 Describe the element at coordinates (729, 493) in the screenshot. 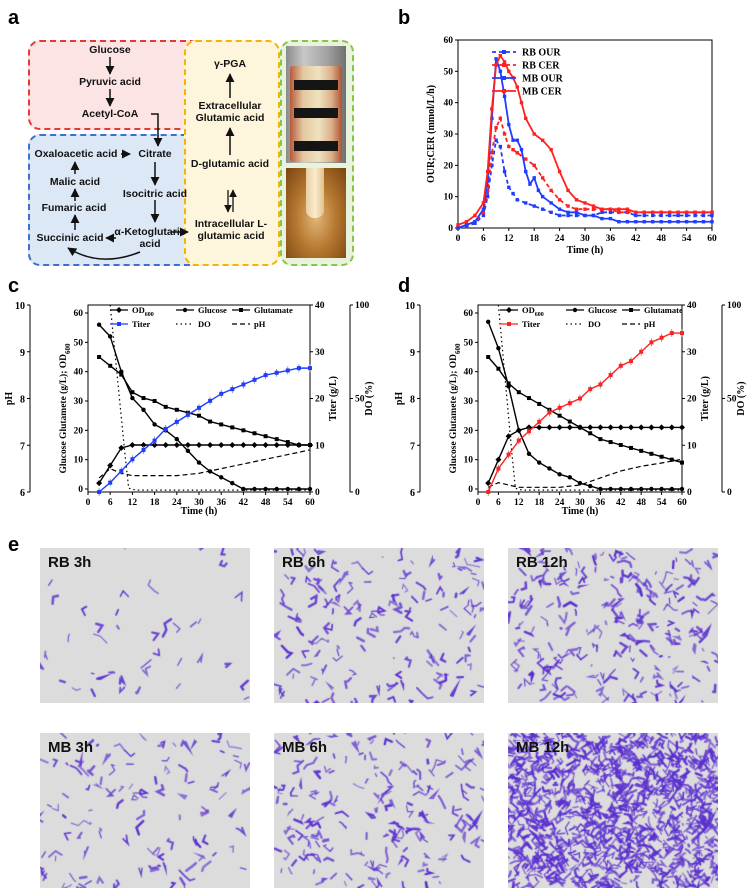

I see `do-tick-label: 0` at that location.